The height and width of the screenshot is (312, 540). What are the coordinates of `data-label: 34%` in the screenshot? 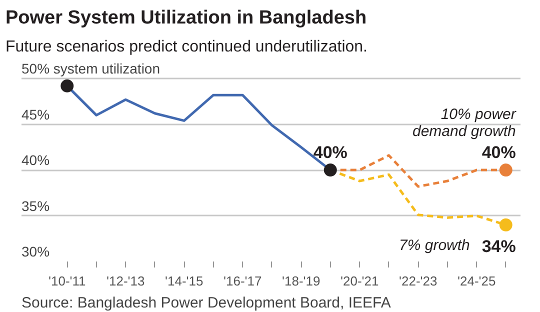 It's located at (499, 246).